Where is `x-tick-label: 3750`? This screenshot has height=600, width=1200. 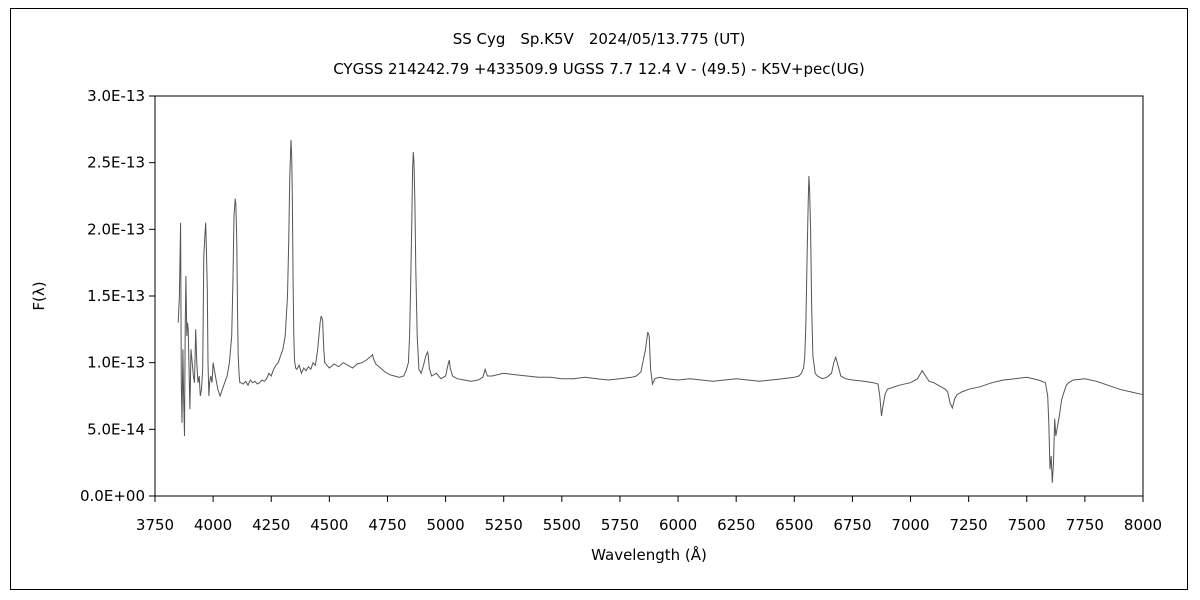 x-tick-label: 3750 is located at coordinates (155, 525).